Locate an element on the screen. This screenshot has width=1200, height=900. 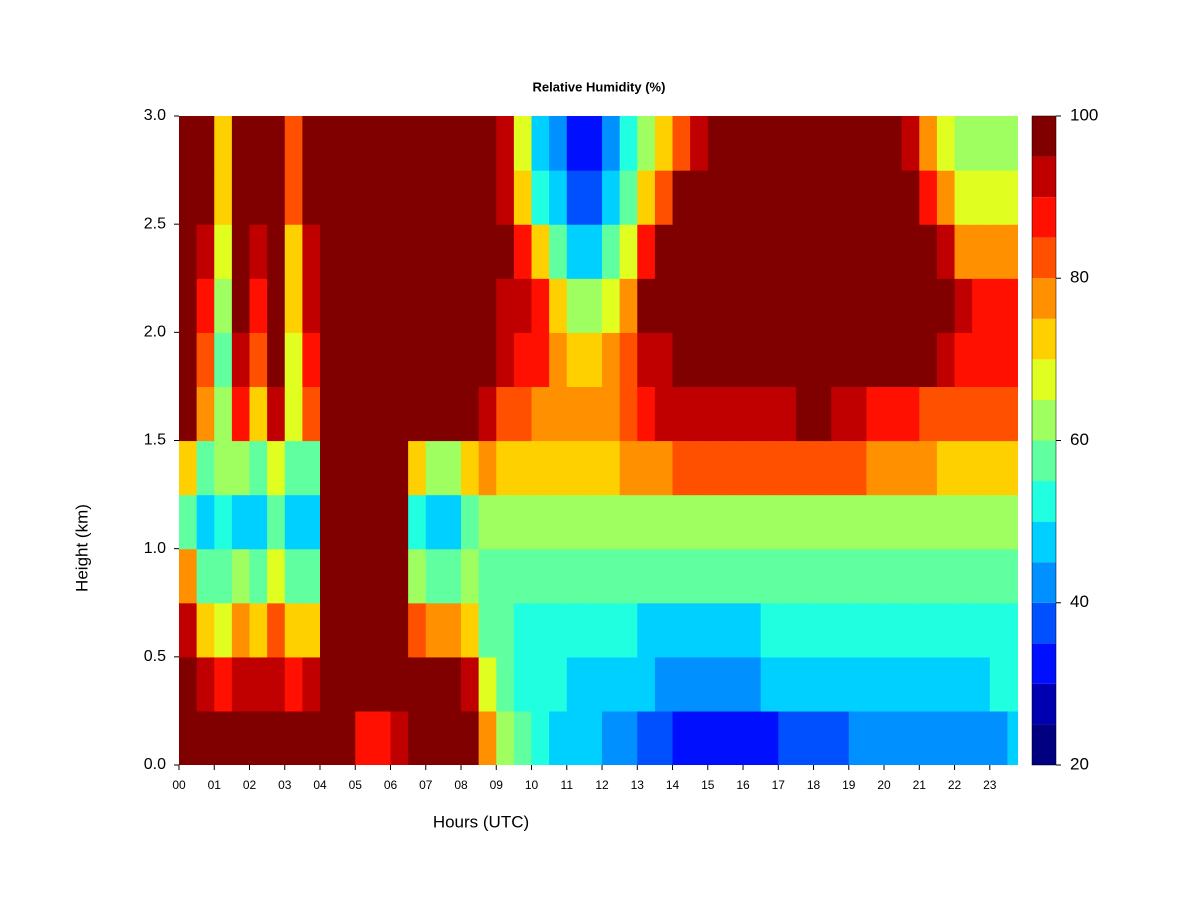
colorbar-swatch is located at coordinates (1044, 663).